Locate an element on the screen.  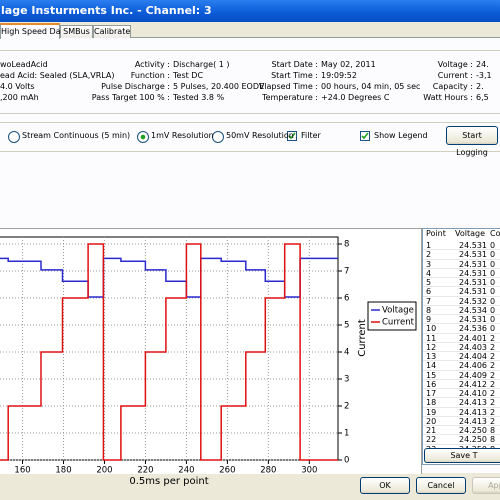
reading-label: Capacity : is located at coordinates (452, 86).